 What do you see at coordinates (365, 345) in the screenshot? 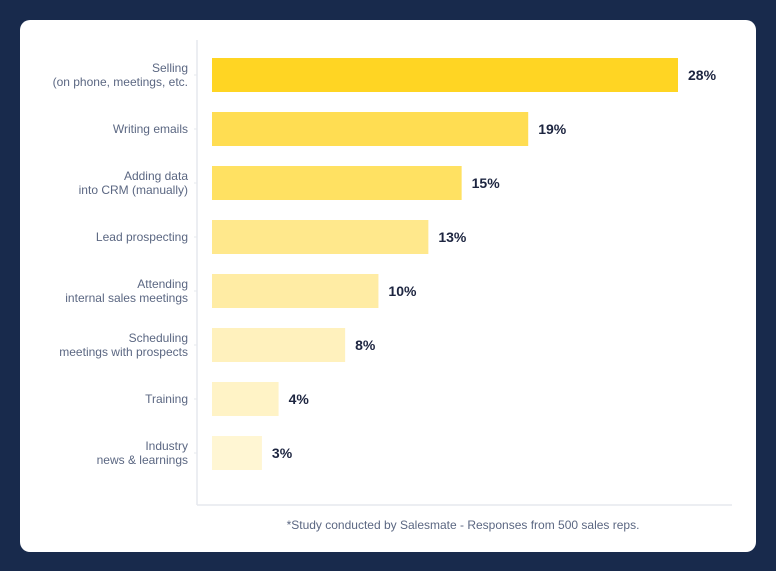
I see `data-label: 8%` at bounding box center [365, 345].